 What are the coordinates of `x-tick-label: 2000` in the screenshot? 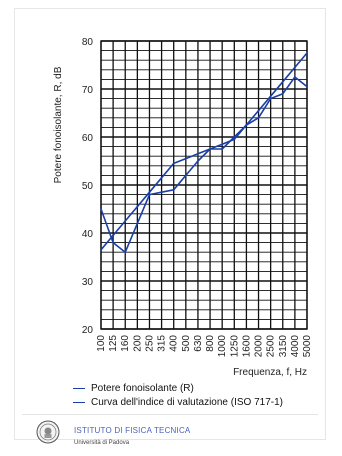 It's located at (259, 346).